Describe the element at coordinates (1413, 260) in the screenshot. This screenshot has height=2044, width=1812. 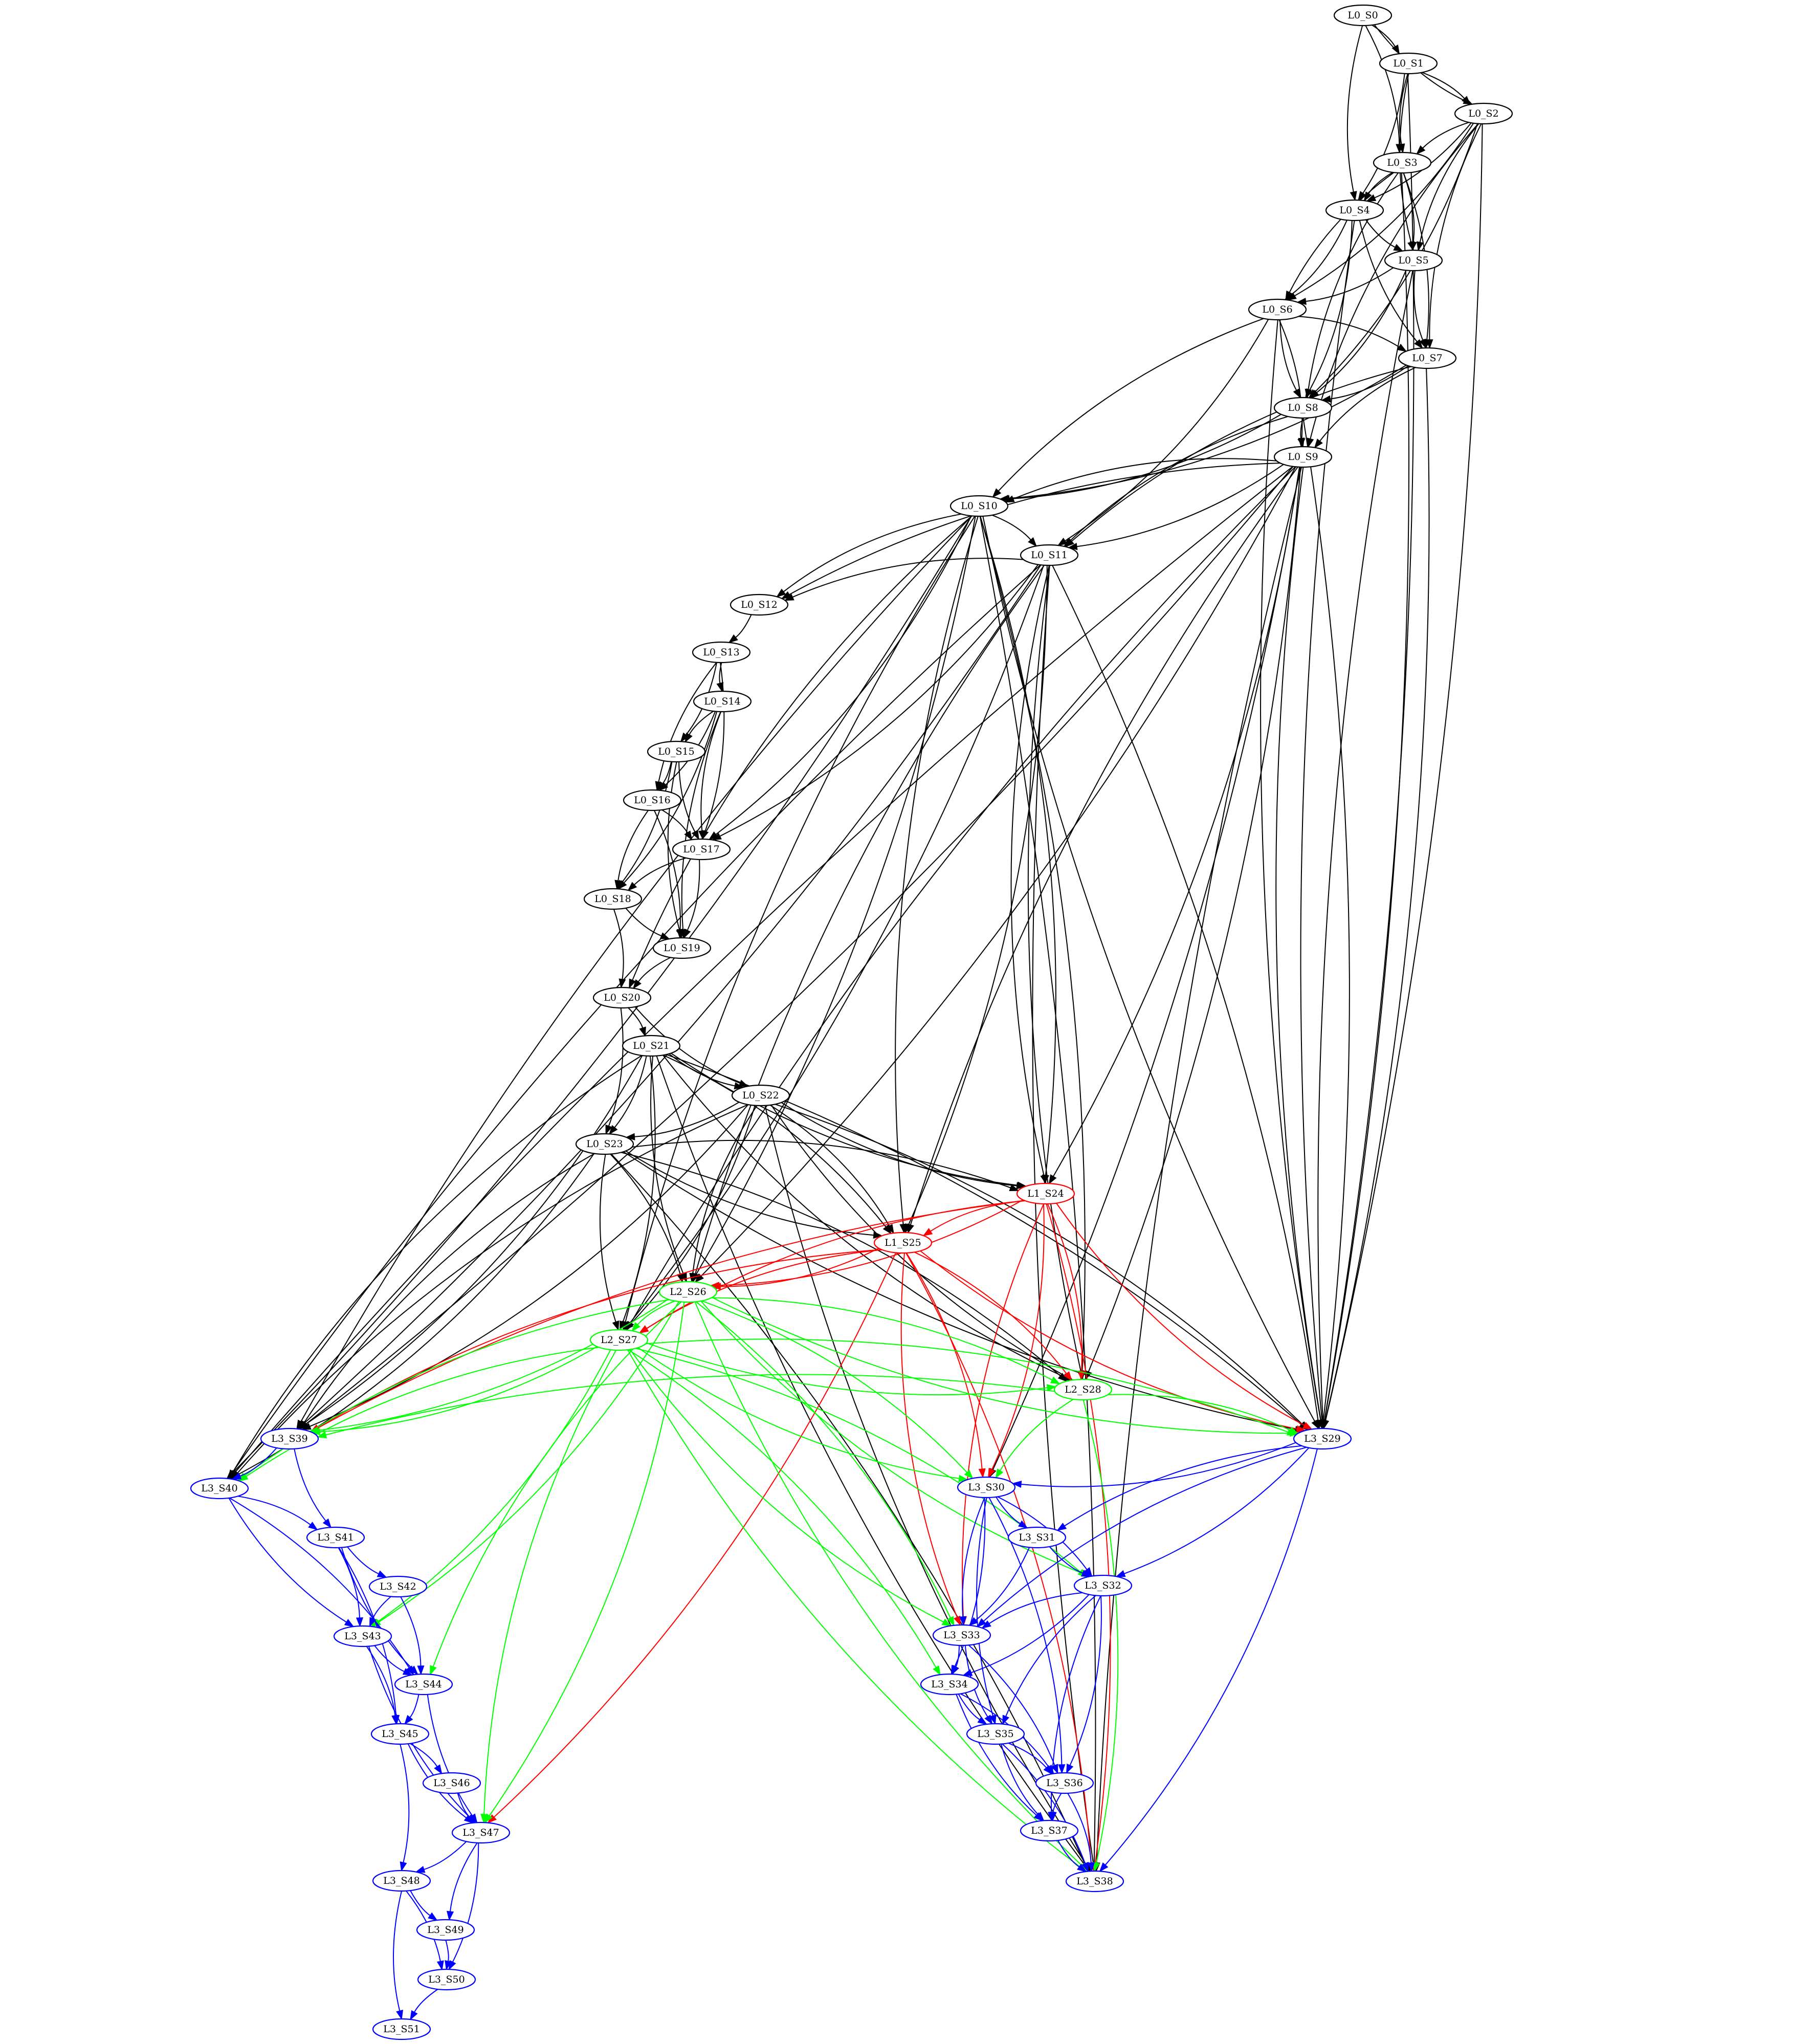
I see `node-L0_S5: L0_S5` at that location.